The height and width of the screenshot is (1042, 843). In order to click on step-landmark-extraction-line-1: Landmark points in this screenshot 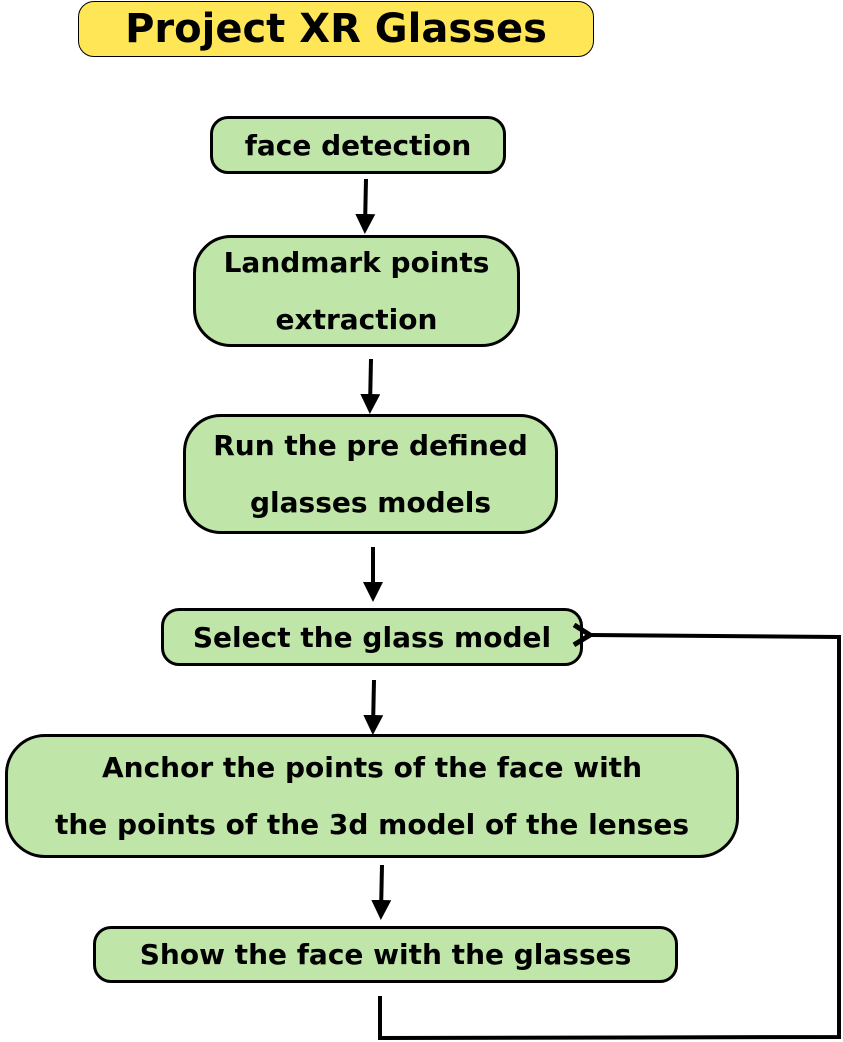, I will do `click(356, 262)`.